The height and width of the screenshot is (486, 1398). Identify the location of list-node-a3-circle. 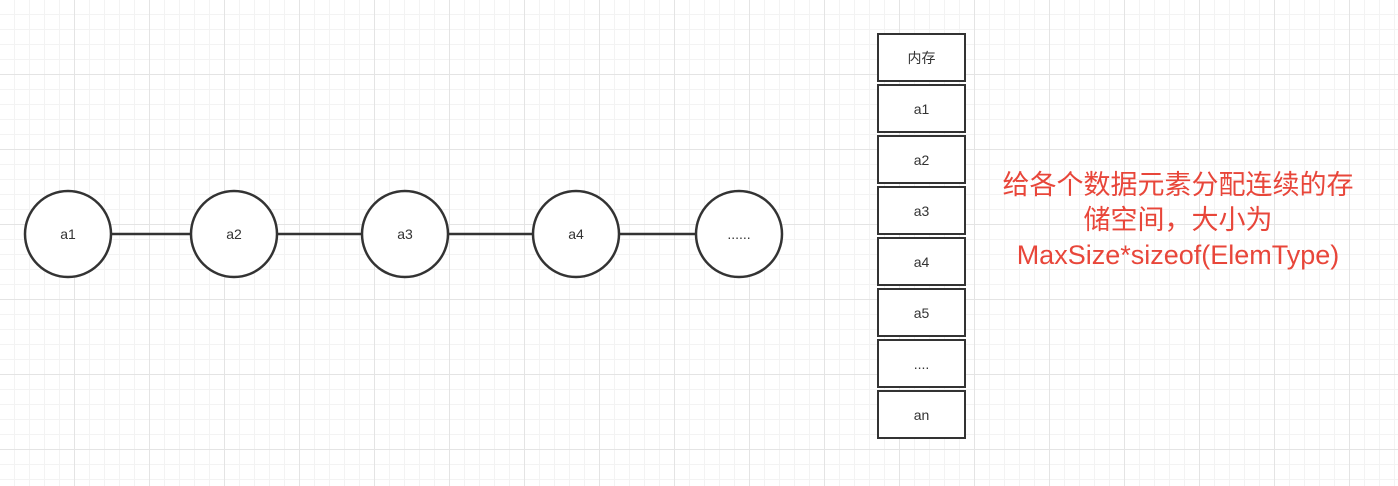
(405, 234).